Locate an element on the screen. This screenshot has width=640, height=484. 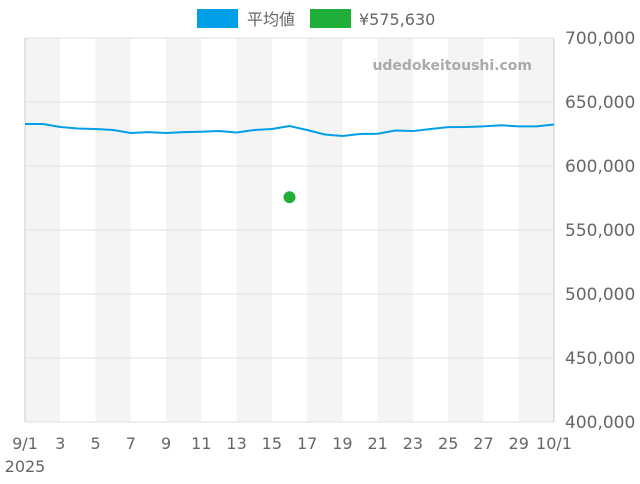
average-line is located at coordinates (290, 130).